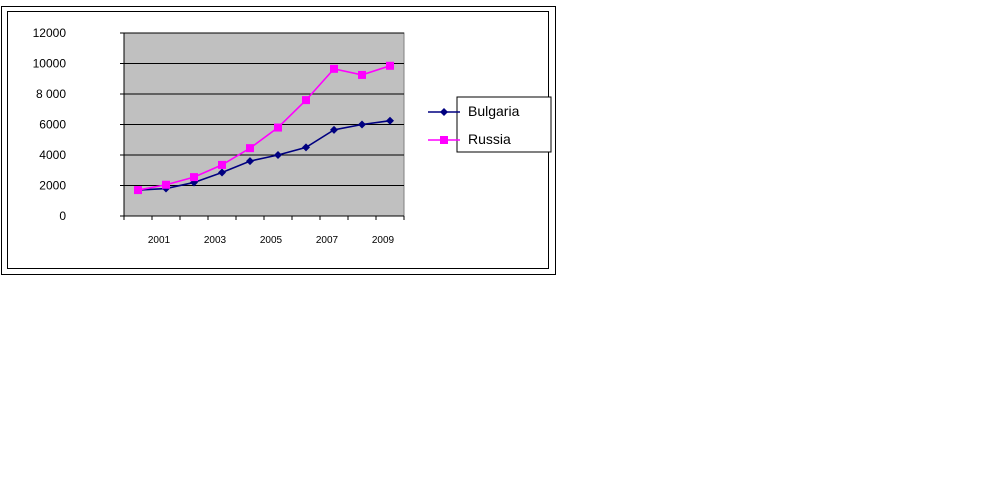  What do you see at coordinates (327, 240) in the screenshot?
I see `x-tick-label: 2007` at bounding box center [327, 240].